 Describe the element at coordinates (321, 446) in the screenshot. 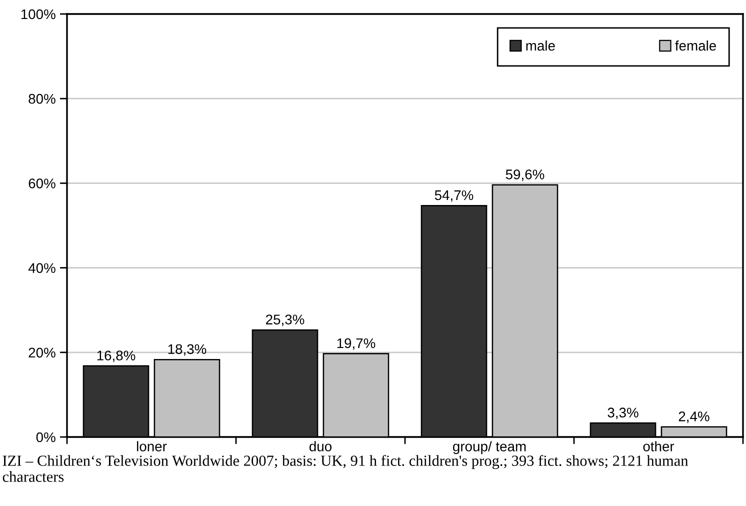

I see `x-tick-label: duo` at that location.